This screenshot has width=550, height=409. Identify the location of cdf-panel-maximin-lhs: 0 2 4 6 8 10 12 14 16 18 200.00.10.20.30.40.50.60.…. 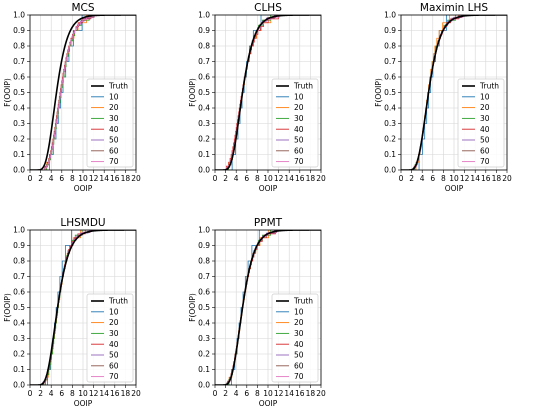
(443, 97).